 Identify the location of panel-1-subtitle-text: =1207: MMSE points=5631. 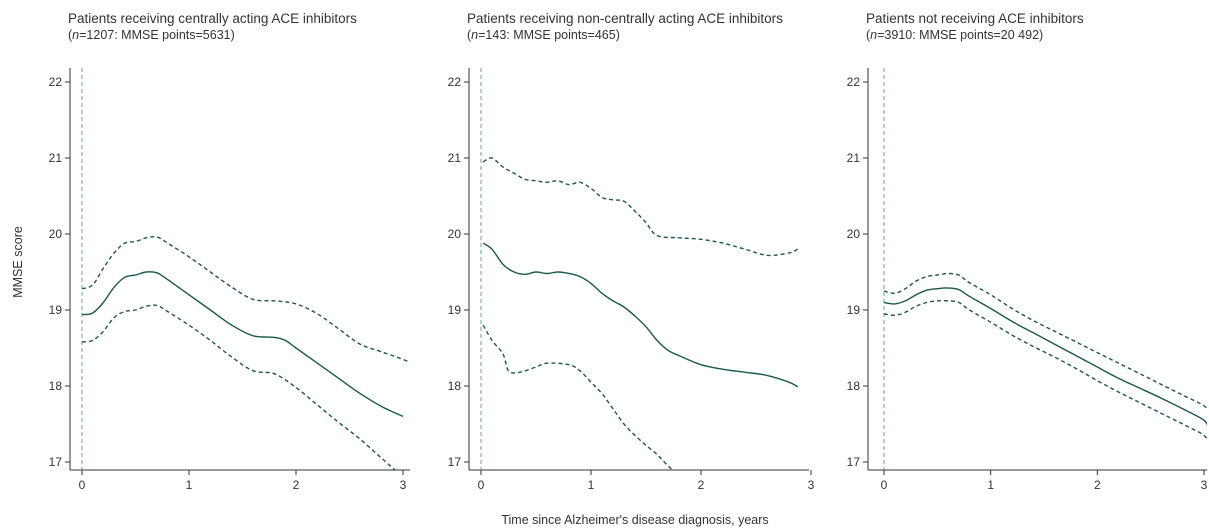
(155, 35).